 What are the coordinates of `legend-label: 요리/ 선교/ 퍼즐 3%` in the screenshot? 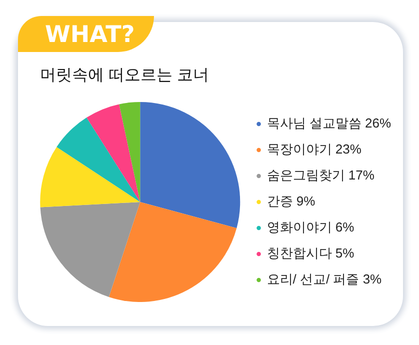 It's located at (324, 279).